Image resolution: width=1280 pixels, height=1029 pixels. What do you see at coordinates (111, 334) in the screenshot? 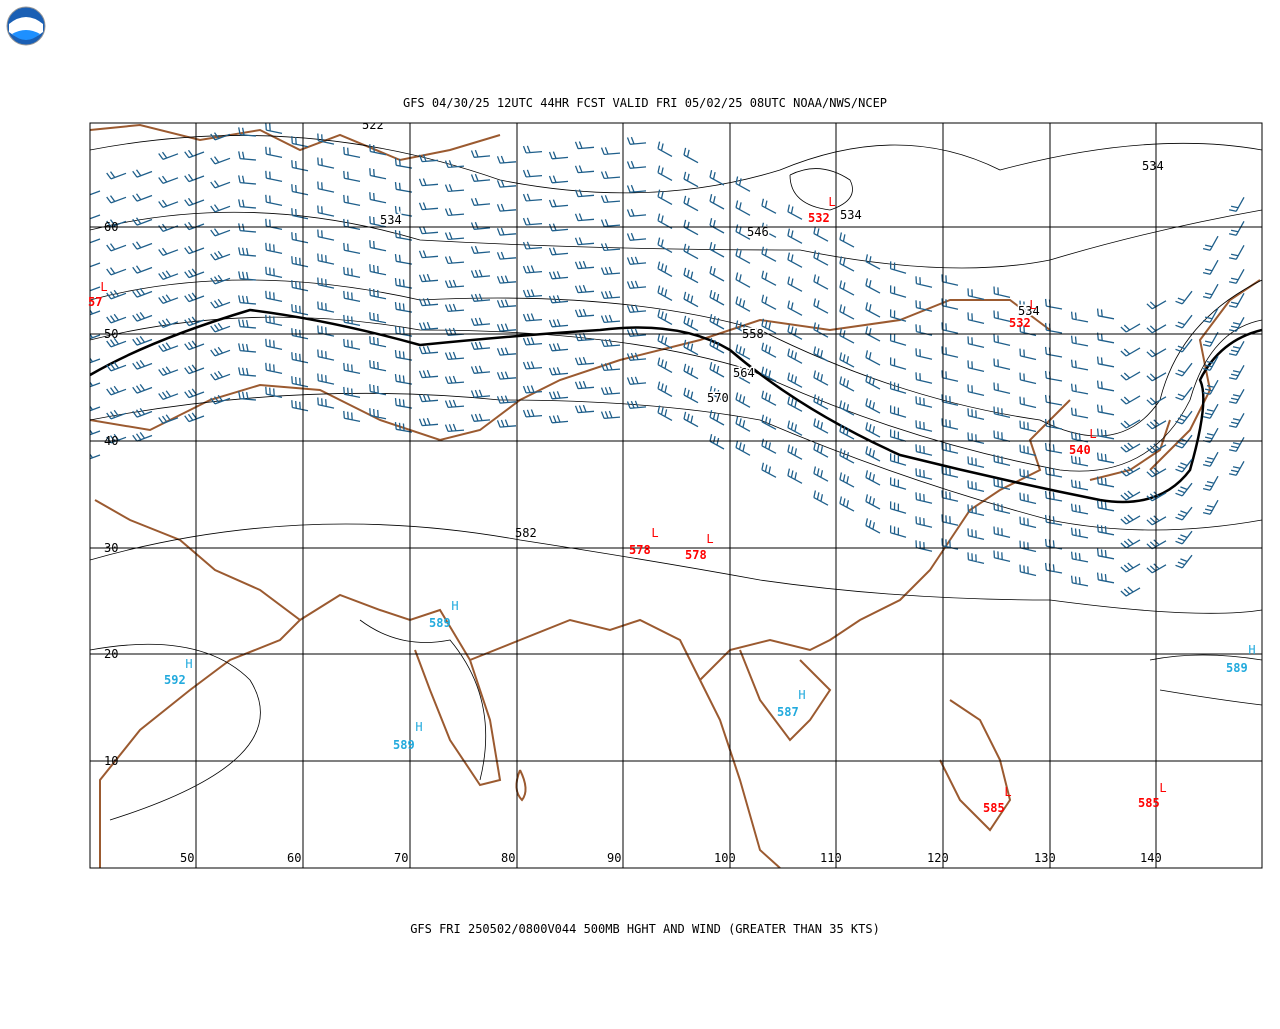
I see `latitude-label: 50` at bounding box center [111, 334].